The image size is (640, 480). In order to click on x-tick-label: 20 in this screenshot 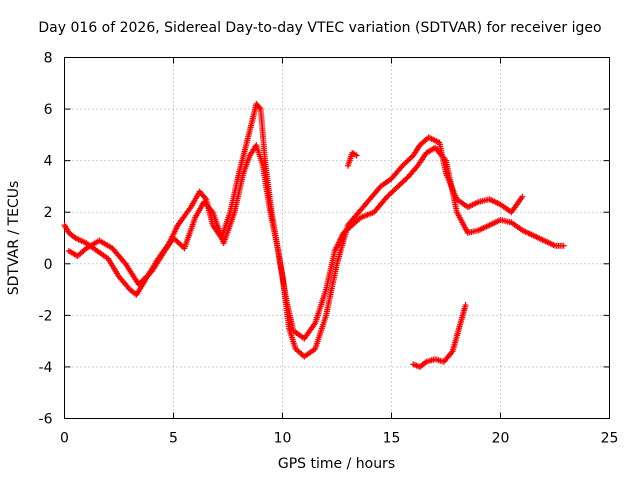, I will do `click(501, 439)`.